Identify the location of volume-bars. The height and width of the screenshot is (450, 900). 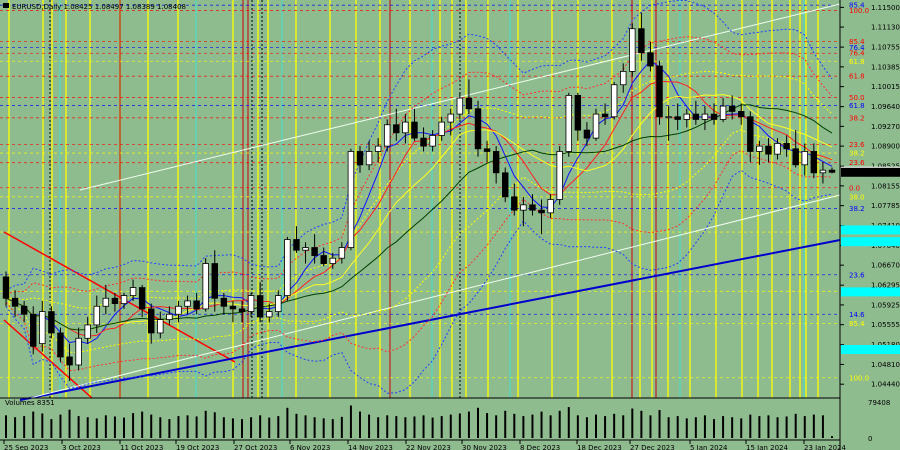
(419, 421).